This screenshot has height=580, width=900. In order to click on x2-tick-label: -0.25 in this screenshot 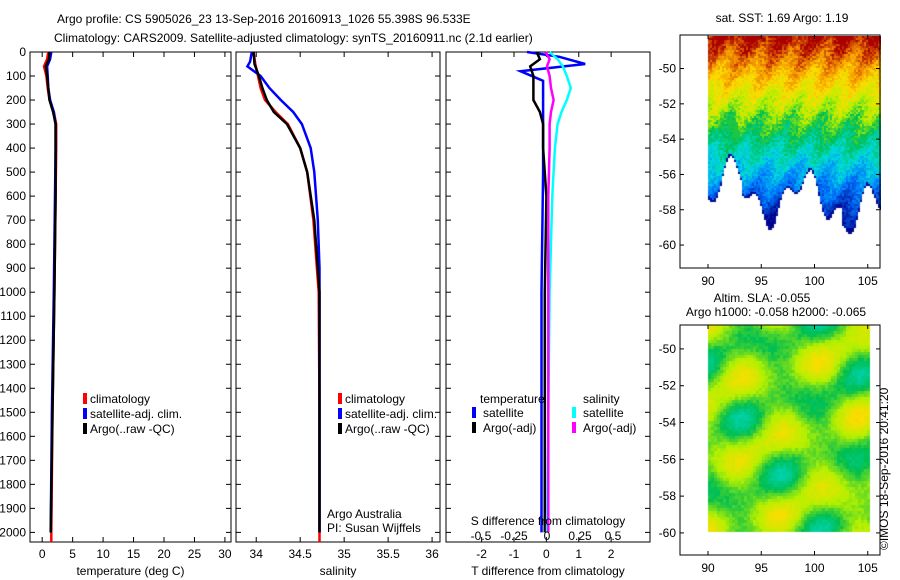, I will do `click(514, 536)`.